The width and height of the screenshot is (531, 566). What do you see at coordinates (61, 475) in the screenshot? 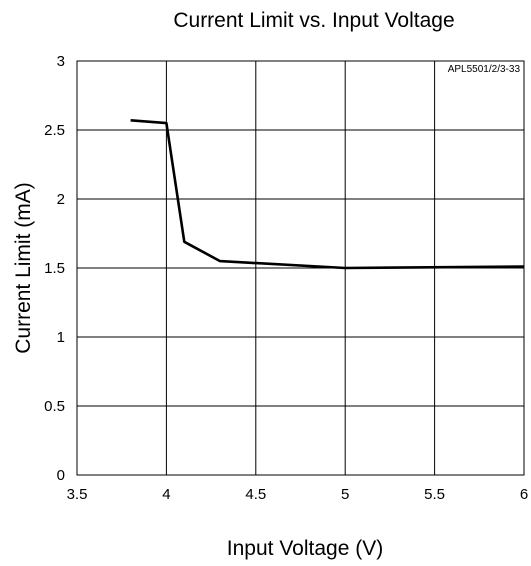
I see `y-tick-label: 0` at bounding box center [61, 475].